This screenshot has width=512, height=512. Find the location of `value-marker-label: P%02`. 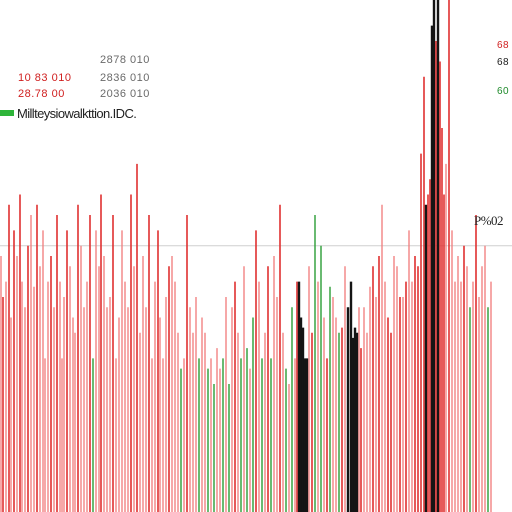

value-marker-label: P%02 is located at coordinates (489, 220).